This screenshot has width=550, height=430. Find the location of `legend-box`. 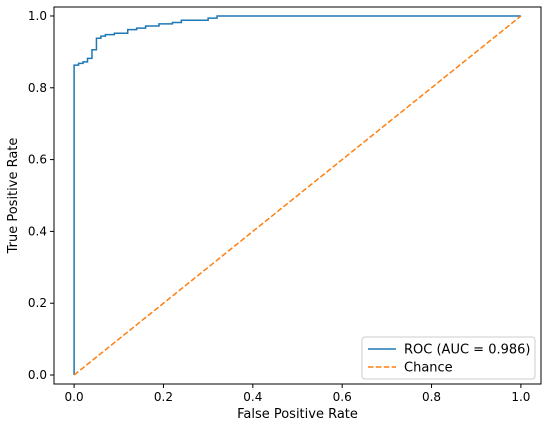

legend-box is located at coordinates (448, 358).